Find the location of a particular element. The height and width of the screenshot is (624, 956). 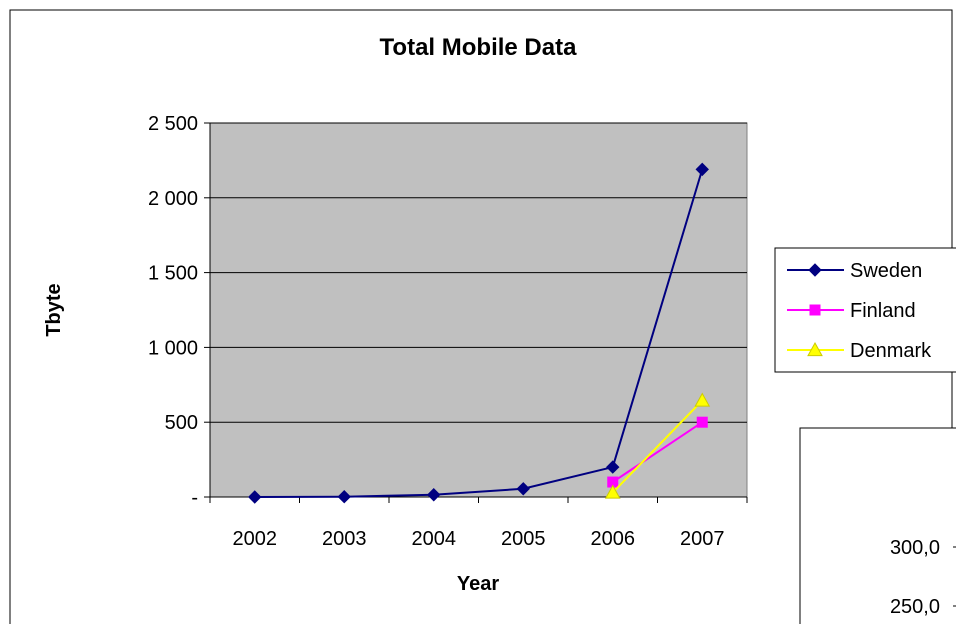

legend-label-finland: Finland is located at coordinates (883, 311).